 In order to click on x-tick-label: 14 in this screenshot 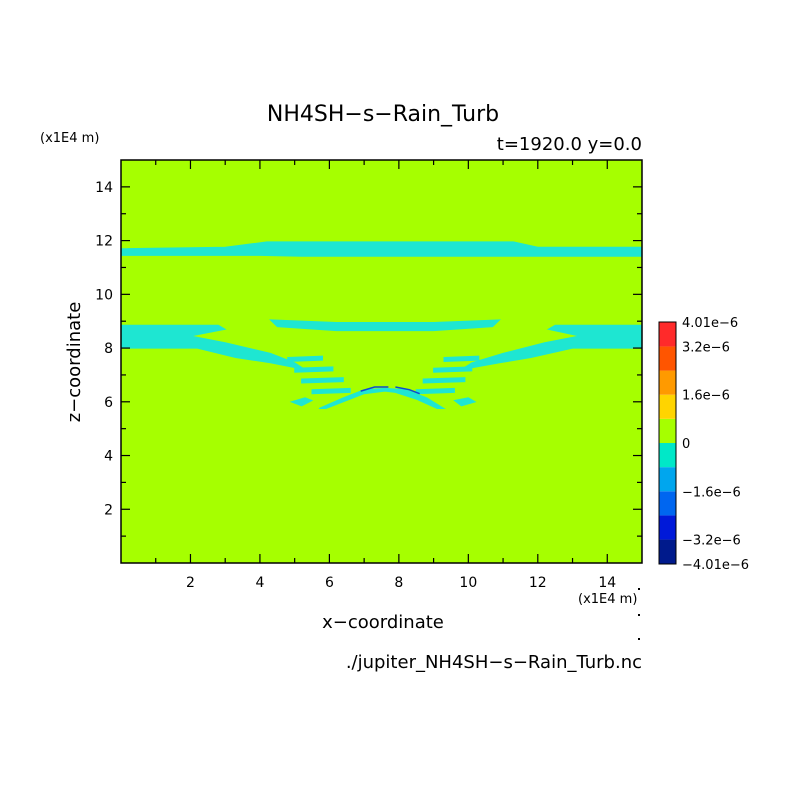, I will do `click(607, 583)`.